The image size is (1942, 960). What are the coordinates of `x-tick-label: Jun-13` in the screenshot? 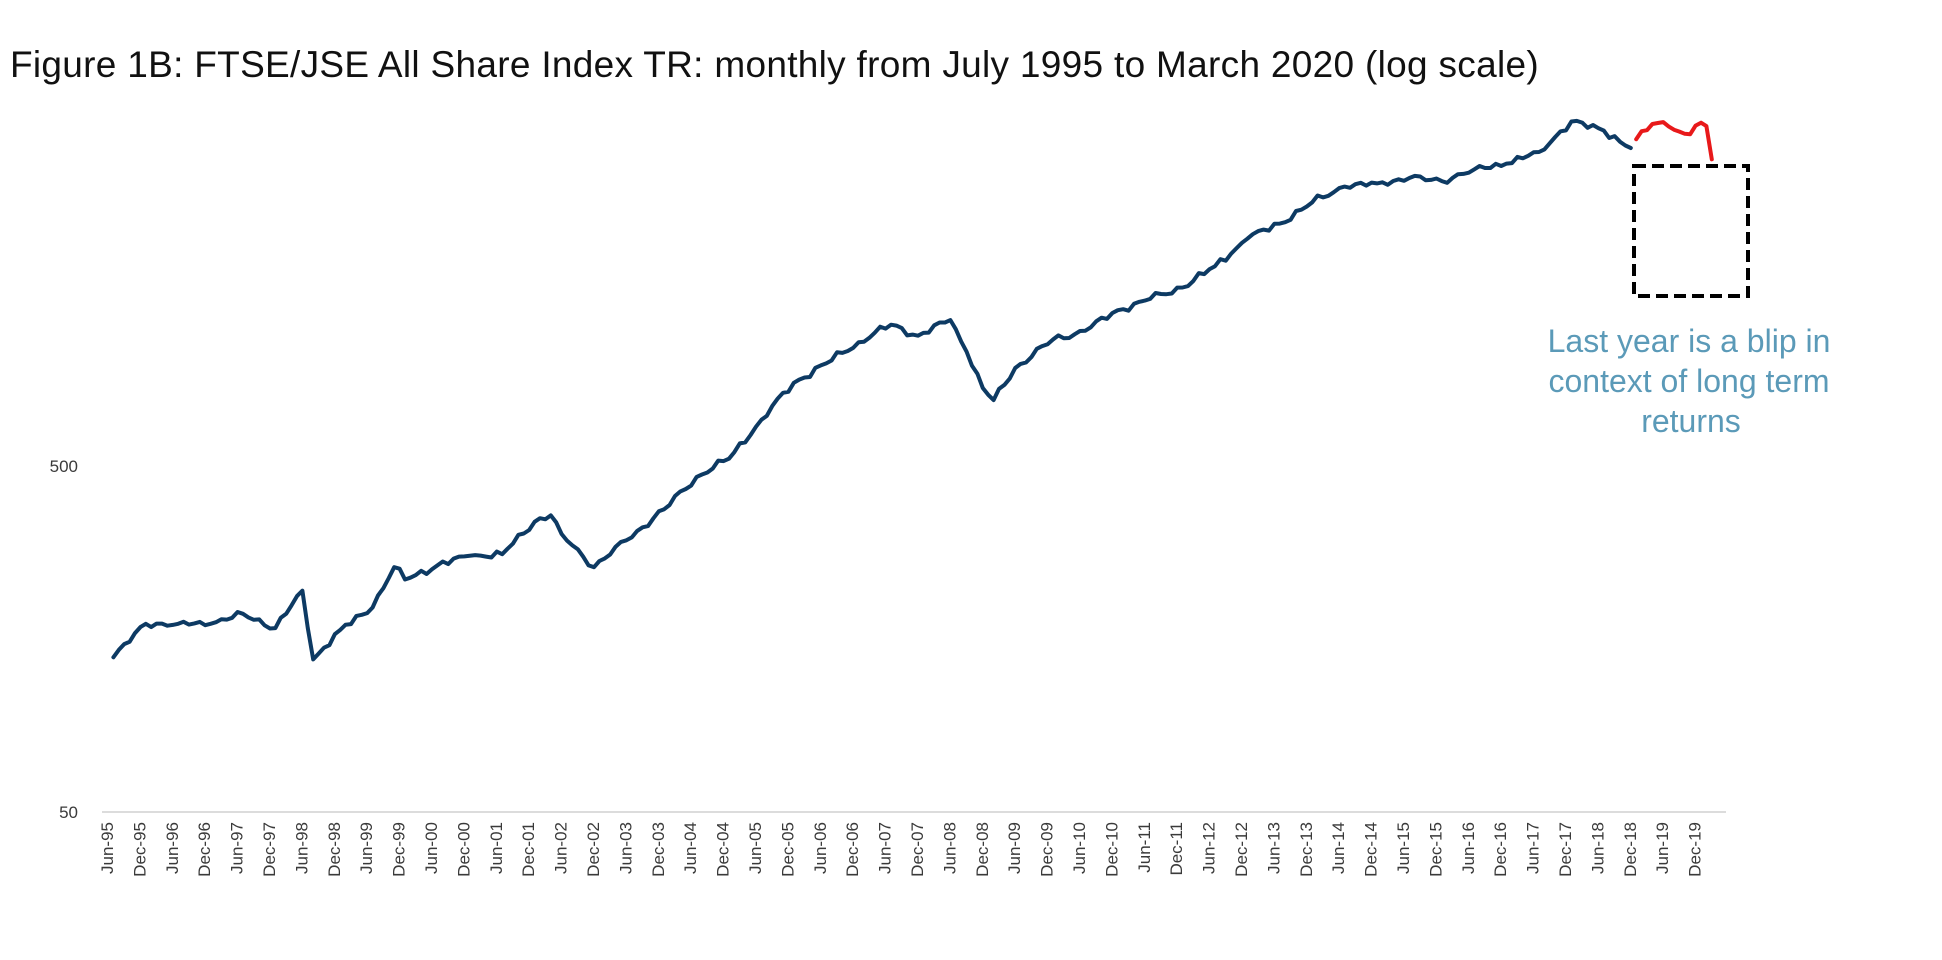 It's located at (1273, 848).